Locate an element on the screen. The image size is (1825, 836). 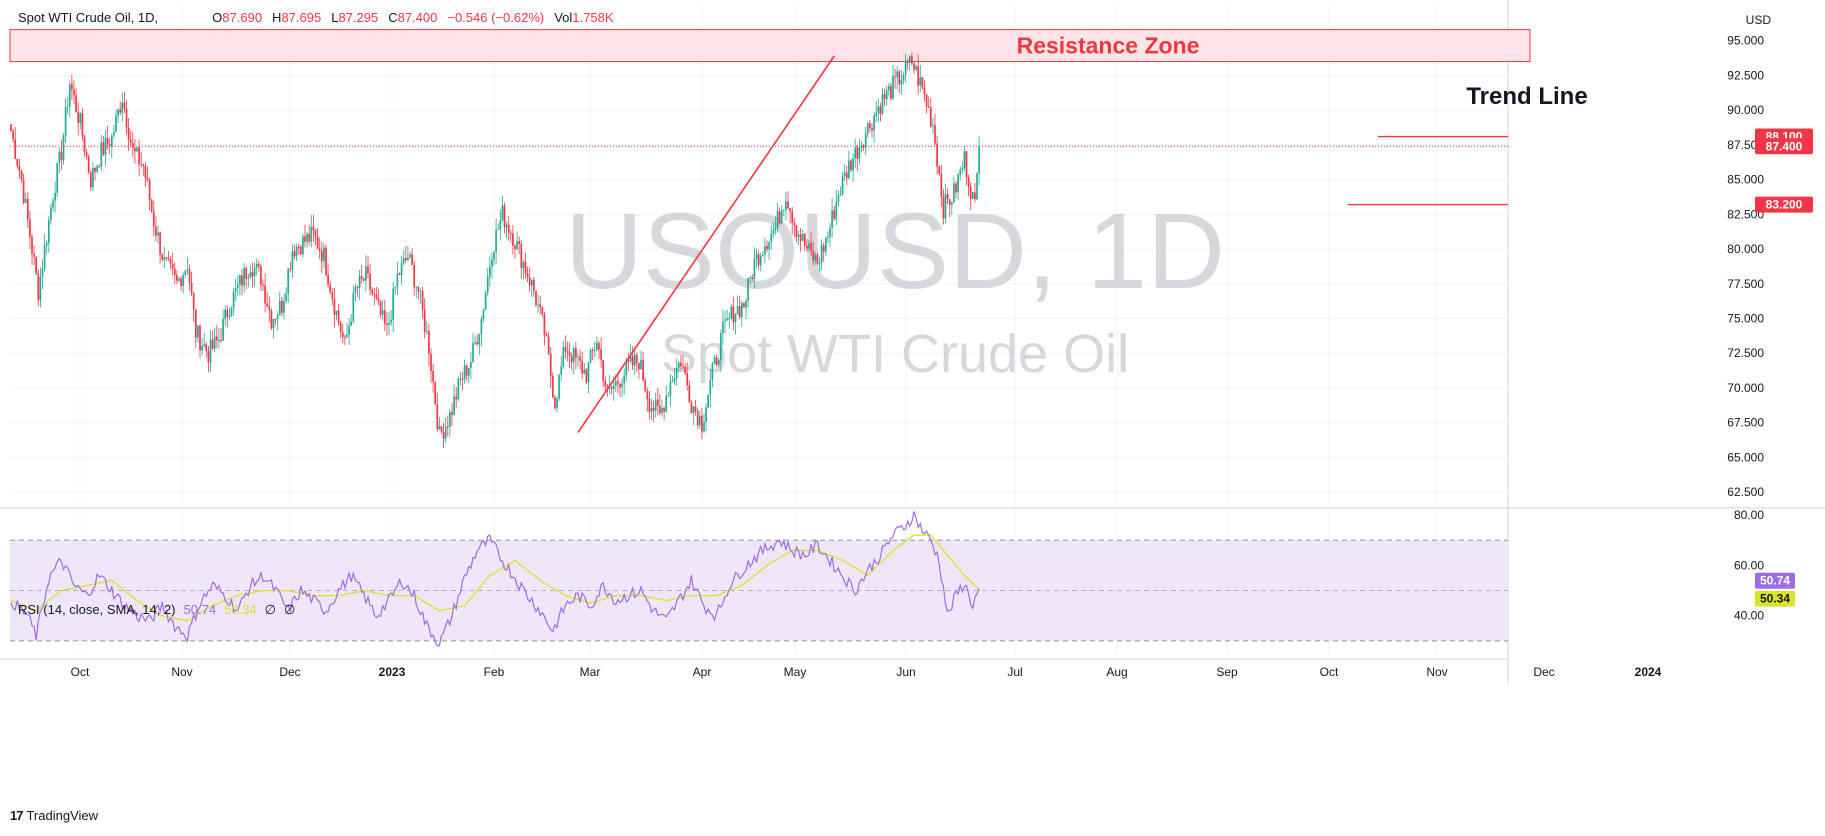
price-tick-label: 62.500 is located at coordinates (1745, 492).